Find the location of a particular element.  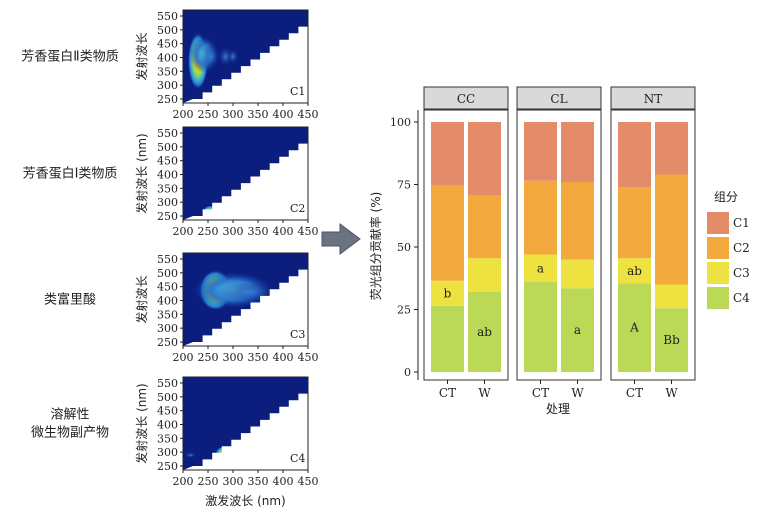

bar-y-axis-label: 荧光组分贡献率 (%) is located at coordinates (375, 246).